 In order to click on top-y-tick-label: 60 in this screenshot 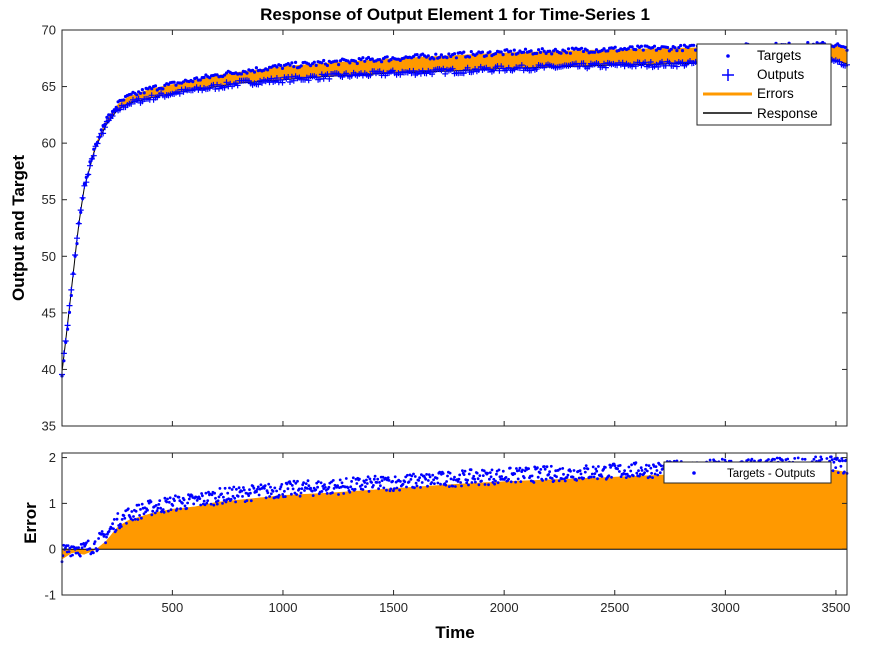, I will do `click(49, 143)`.